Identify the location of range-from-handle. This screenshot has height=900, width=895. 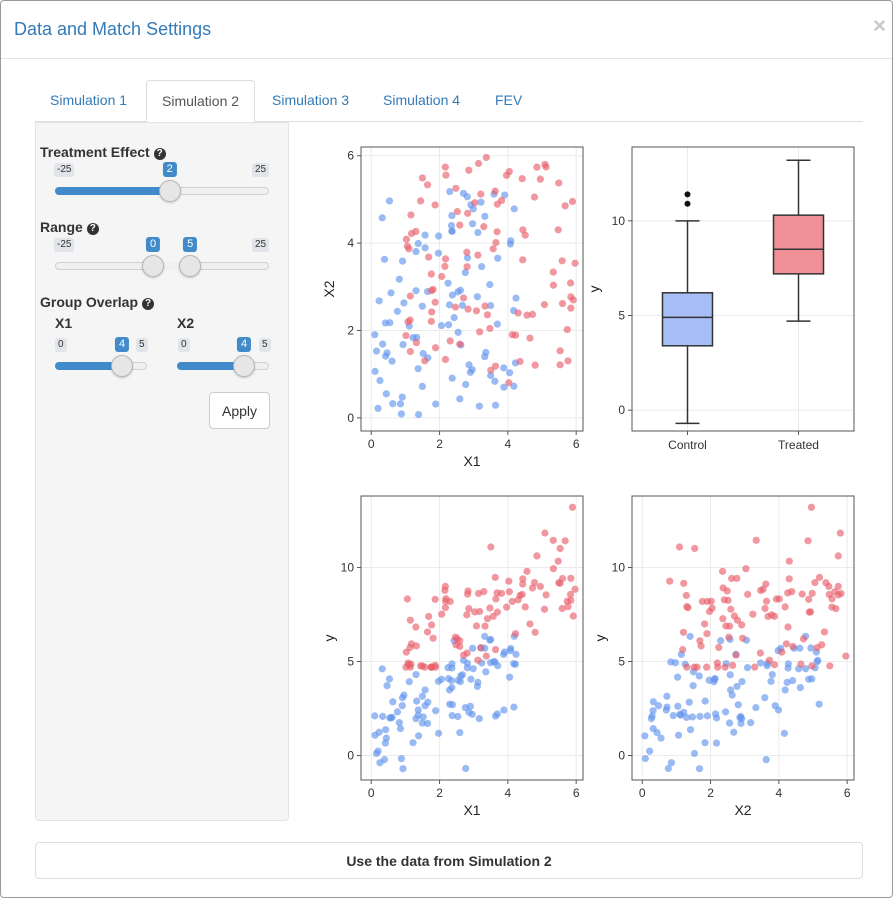
(153, 266).